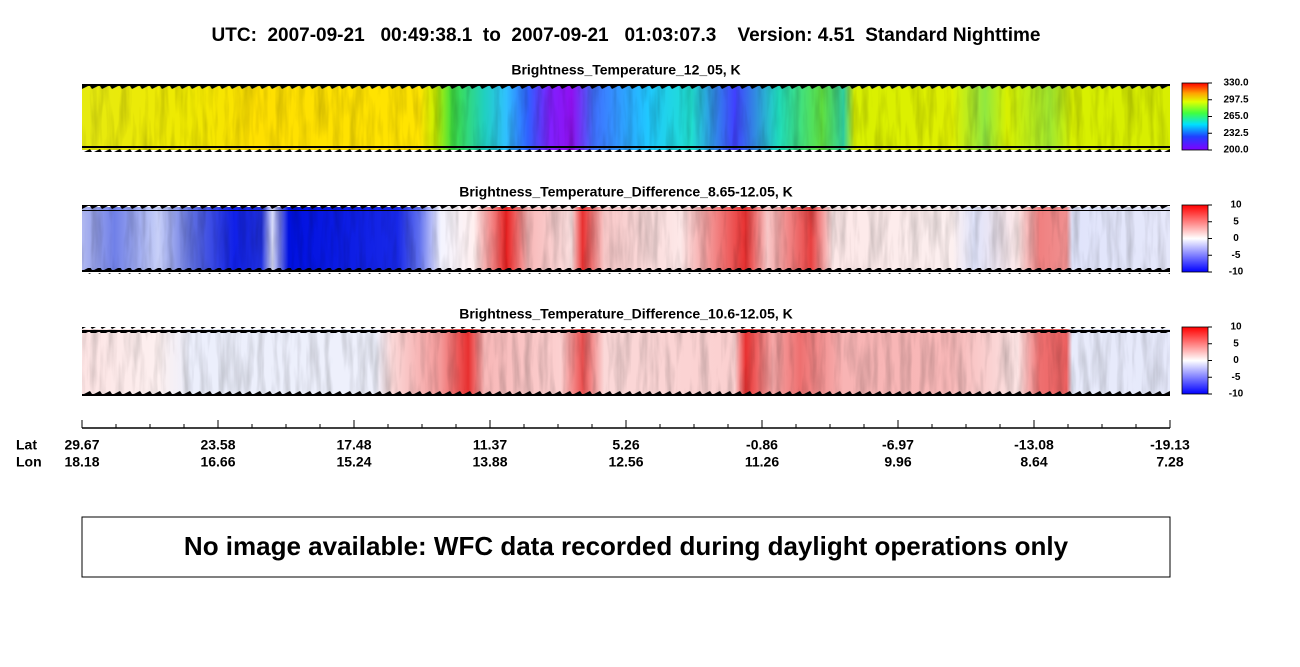 The image size is (1300, 667). What do you see at coordinates (762, 445) in the screenshot?
I see `lat-tick-label: -0.86` at bounding box center [762, 445].